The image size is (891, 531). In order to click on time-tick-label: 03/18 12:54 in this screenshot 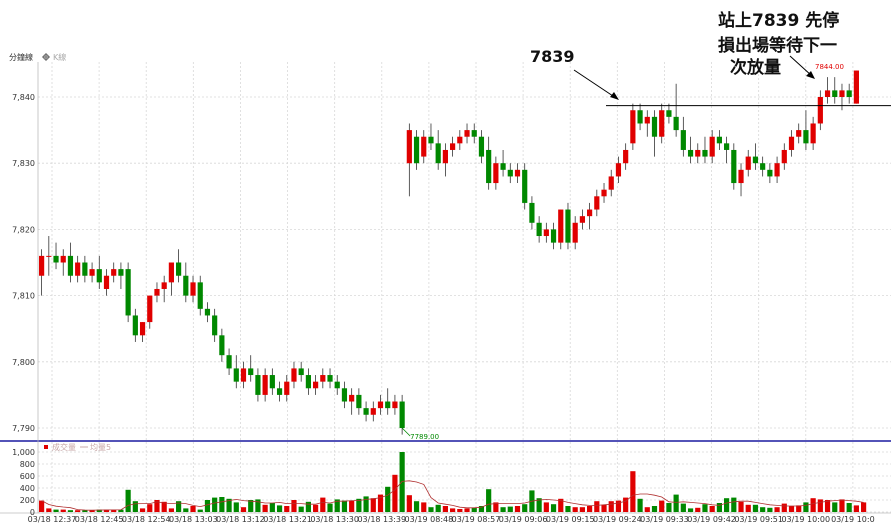, I will do `click(146, 519)`.